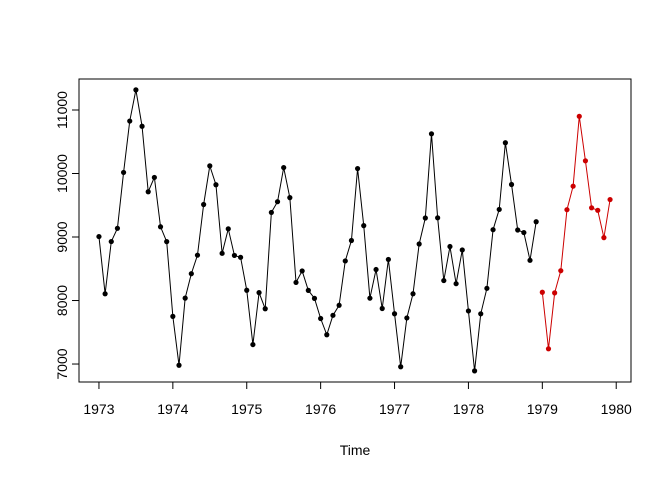 The width and height of the screenshot is (672, 485). Describe the element at coordinates (62, 363) in the screenshot. I see `y-tick-label: 7000` at that location.